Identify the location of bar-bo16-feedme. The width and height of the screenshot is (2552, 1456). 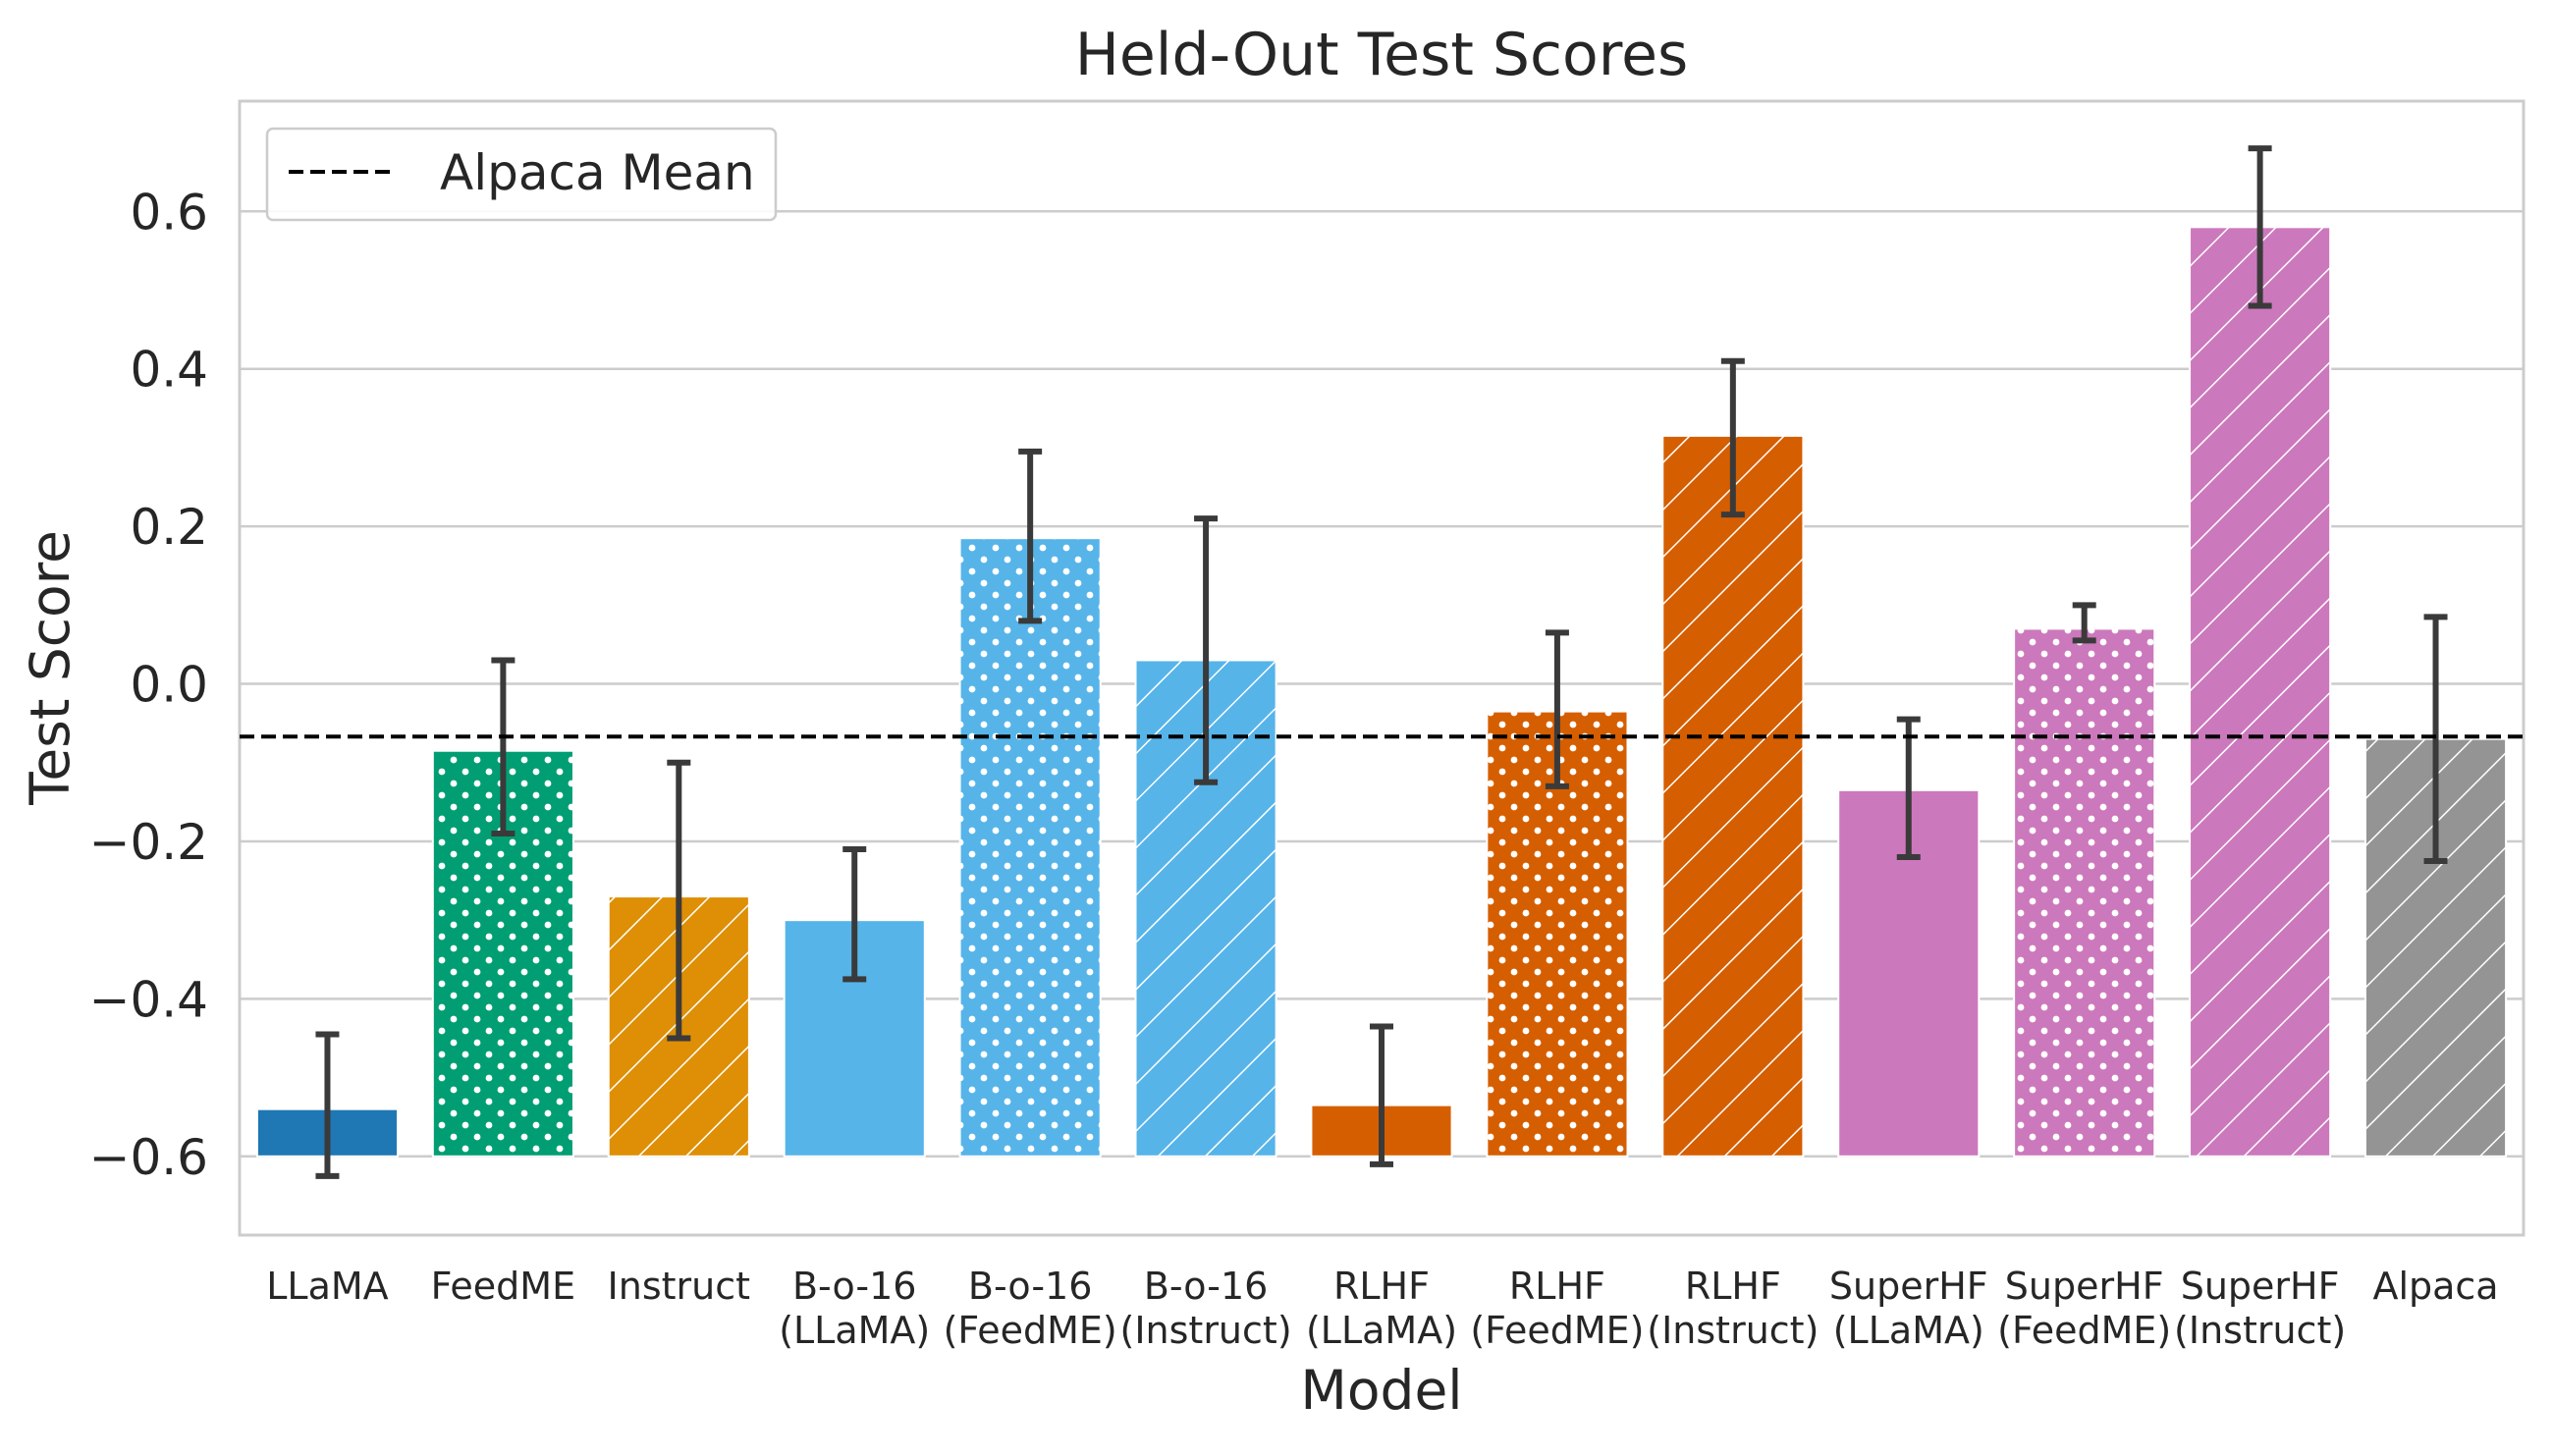
(1030, 847).